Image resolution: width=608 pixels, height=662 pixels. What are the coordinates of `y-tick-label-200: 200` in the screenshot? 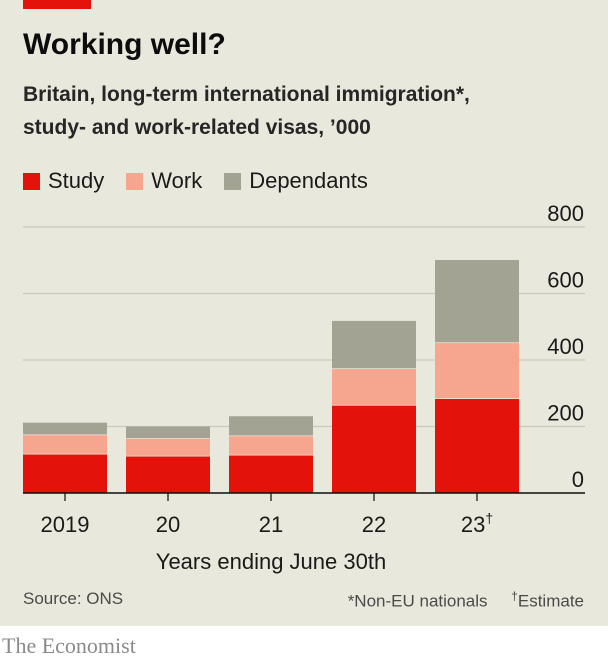 It's located at (565, 413).